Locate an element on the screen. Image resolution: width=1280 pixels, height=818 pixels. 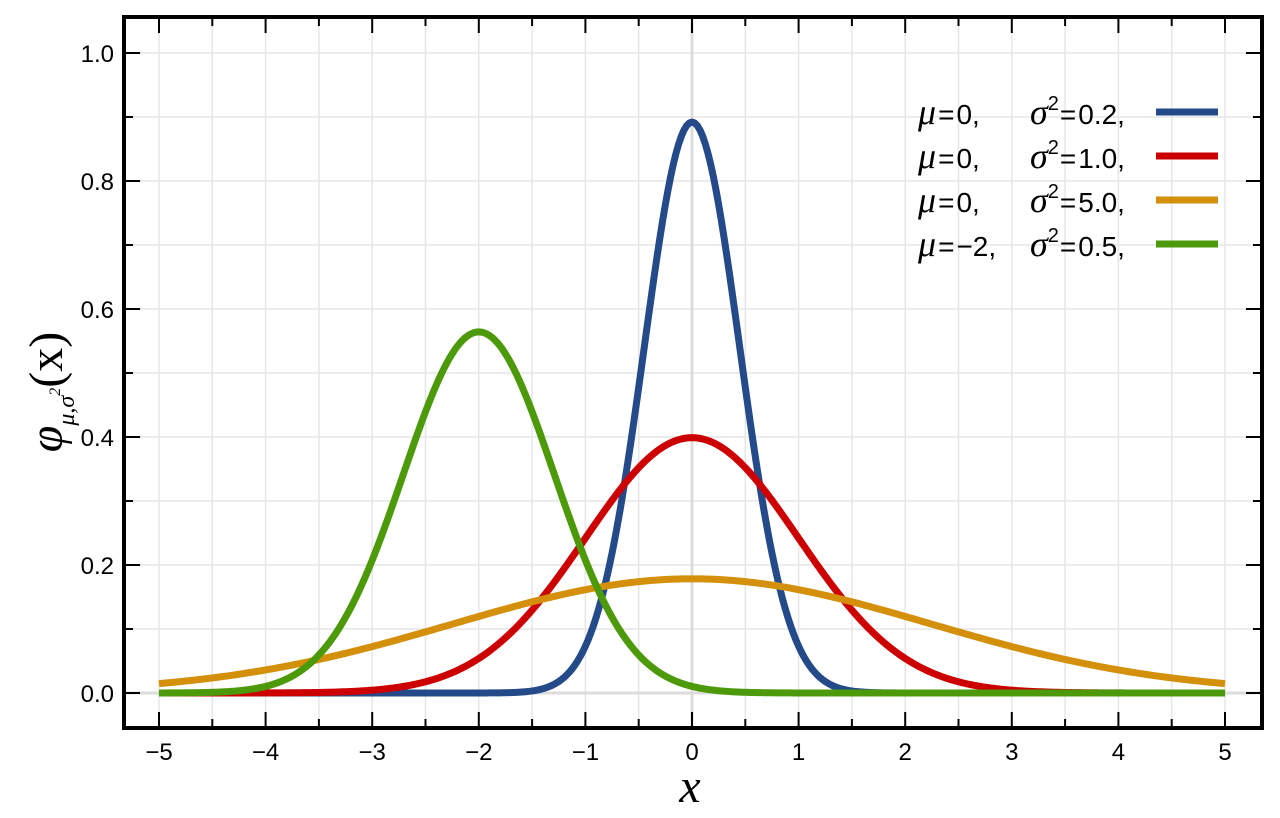
legend-entry-2: μ=0, σ2=1.0, is located at coordinates (1067, 156).